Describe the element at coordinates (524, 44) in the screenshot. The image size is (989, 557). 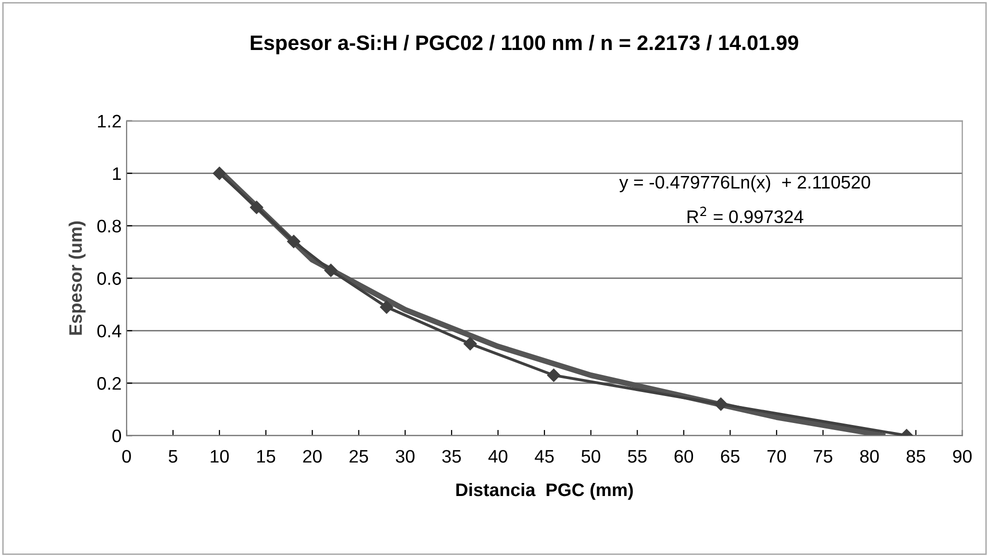
I see `chart-title: Espesor a-Si:H / PGC02 / 1100 nm / n = 2.2173 / 14.01.99` at that location.